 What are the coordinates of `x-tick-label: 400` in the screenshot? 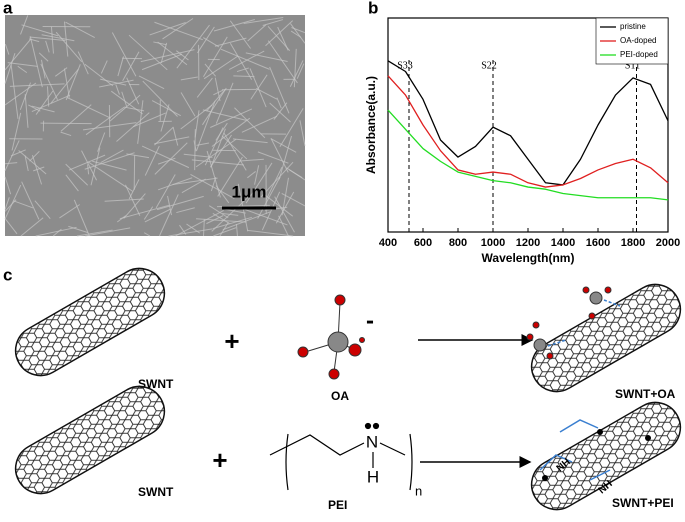 It's located at (388, 243).